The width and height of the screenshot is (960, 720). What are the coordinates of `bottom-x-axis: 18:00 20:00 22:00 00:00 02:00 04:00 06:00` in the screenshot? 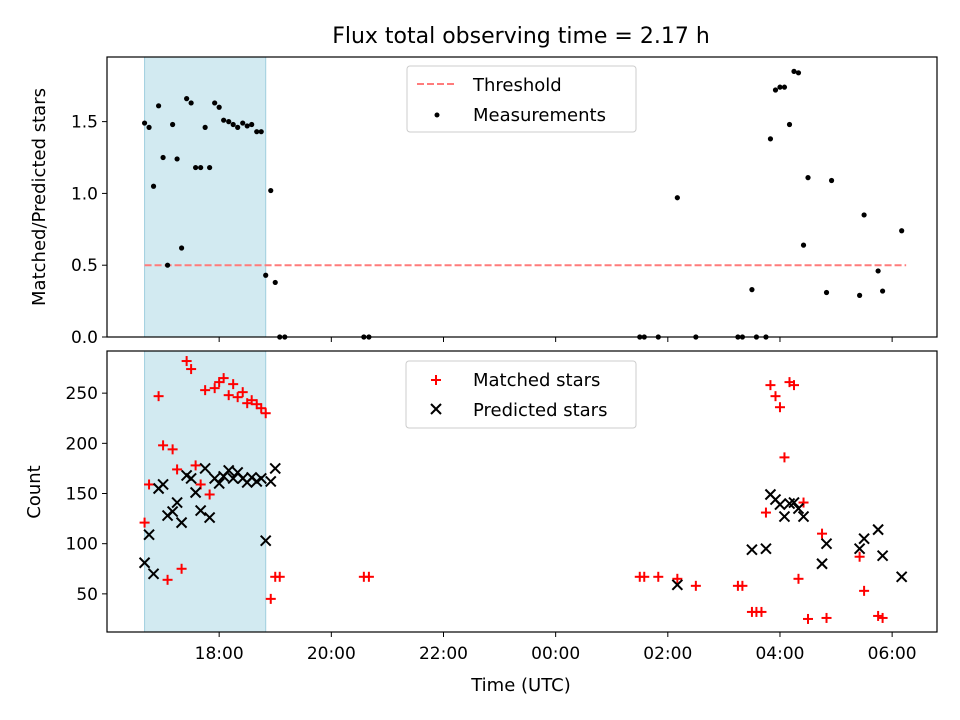 It's located at (556, 648).